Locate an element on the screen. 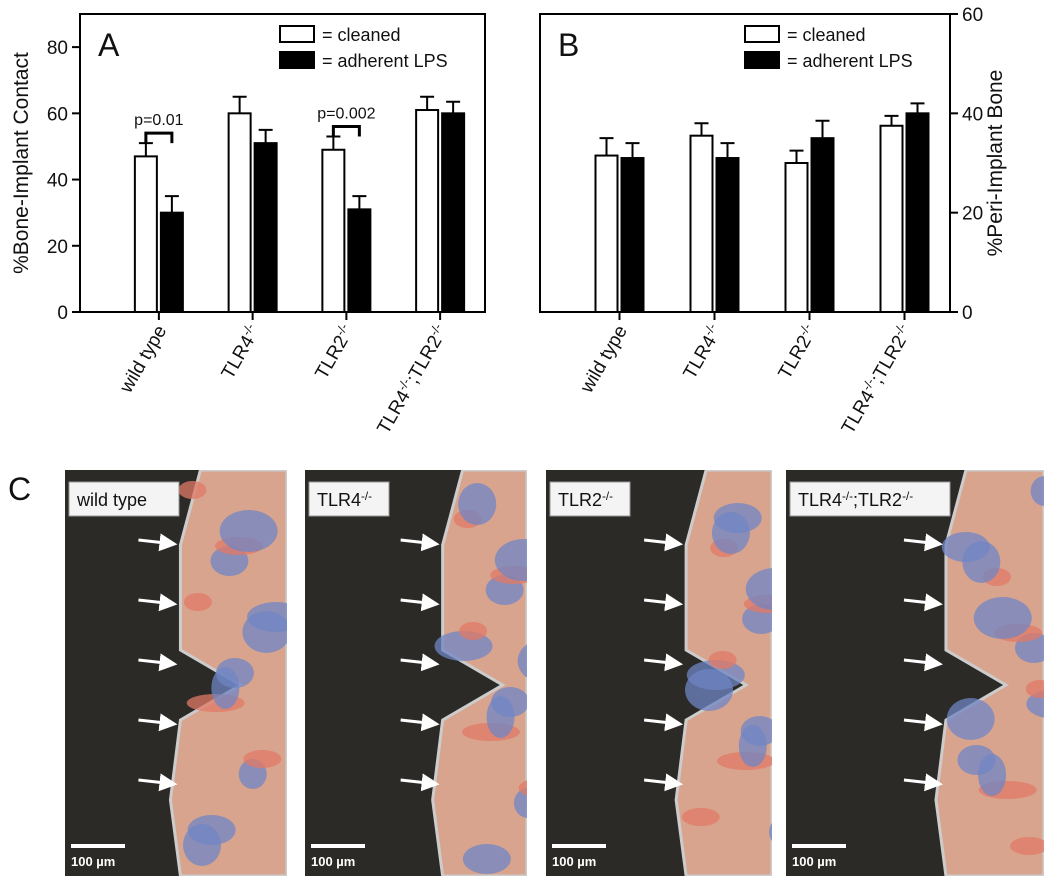  micrograph: TLR4-/-;TLR2-/- 100 µm is located at coordinates (915, 673).